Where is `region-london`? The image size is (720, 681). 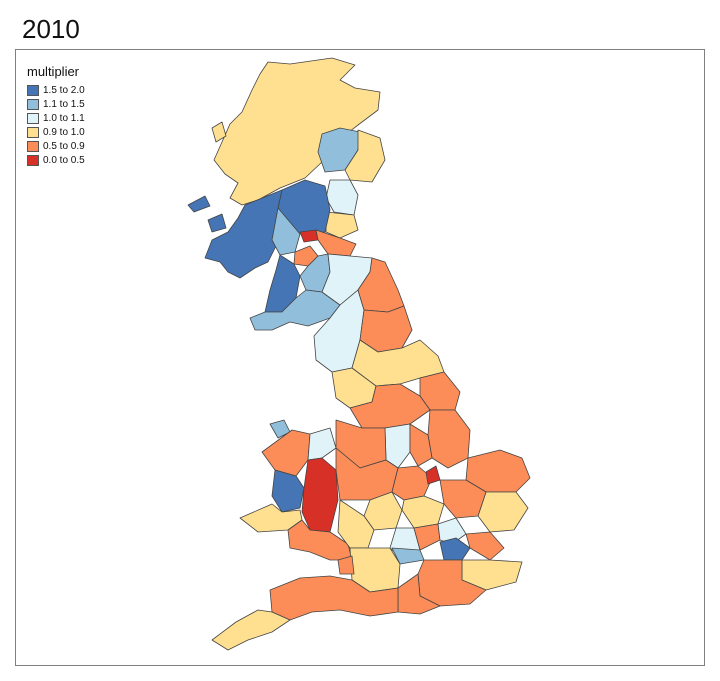
region-london is located at coordinates (455, 549).